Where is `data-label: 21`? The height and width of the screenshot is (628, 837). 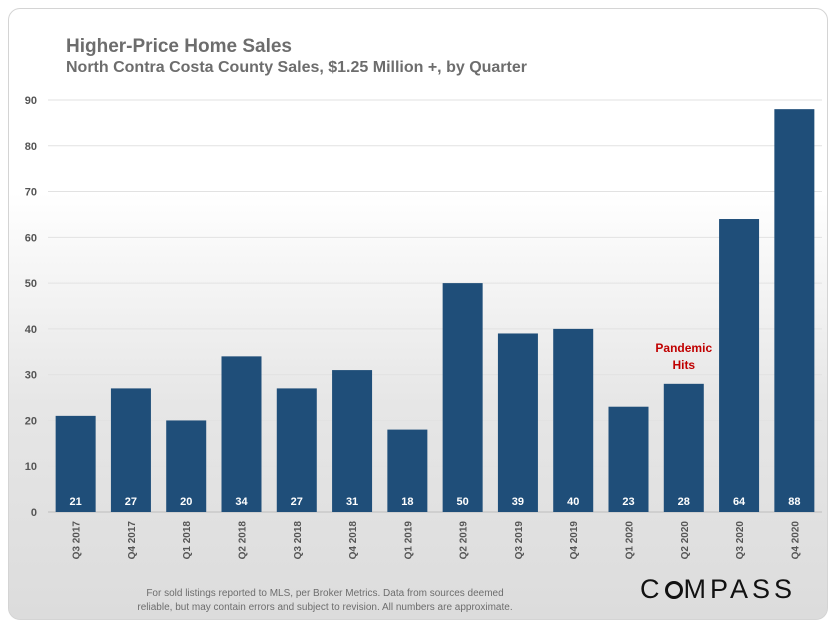
data-label: 21 is located at coordinates (76, 502).